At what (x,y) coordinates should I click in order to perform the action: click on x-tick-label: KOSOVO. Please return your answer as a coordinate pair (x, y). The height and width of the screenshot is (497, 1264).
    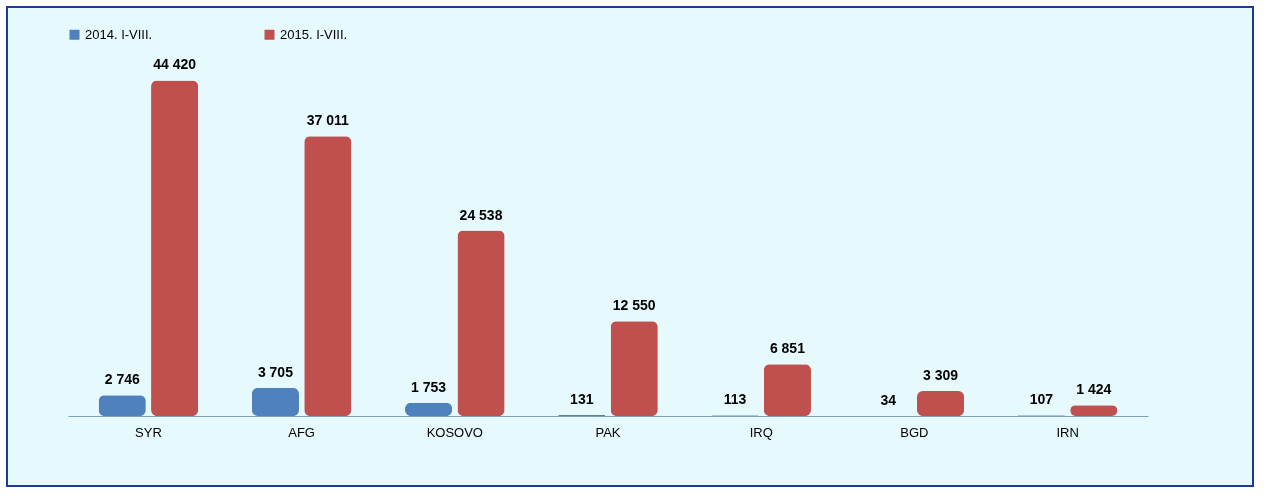
    Looking at the image, I should click on (454, 432).